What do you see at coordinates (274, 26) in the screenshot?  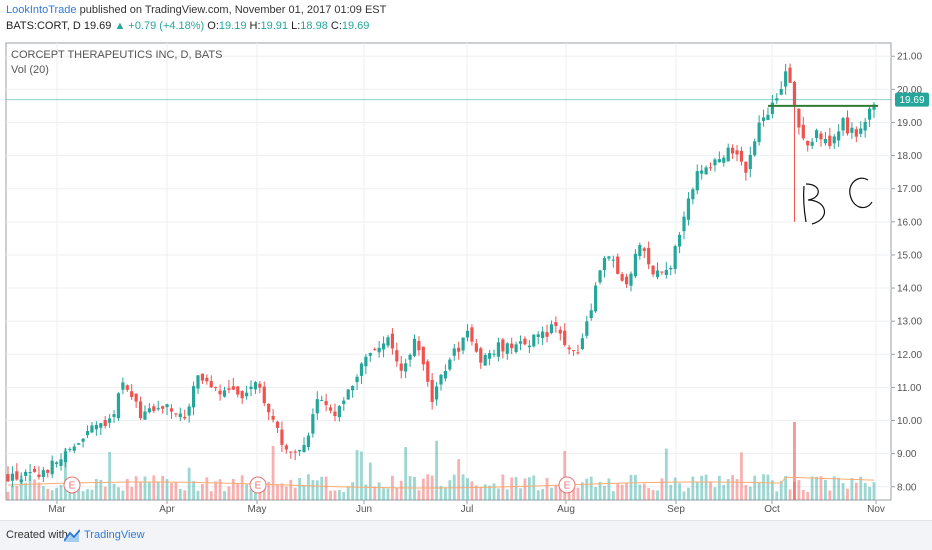 I see `high-value: 19.91` at bounding box center [274, 26].